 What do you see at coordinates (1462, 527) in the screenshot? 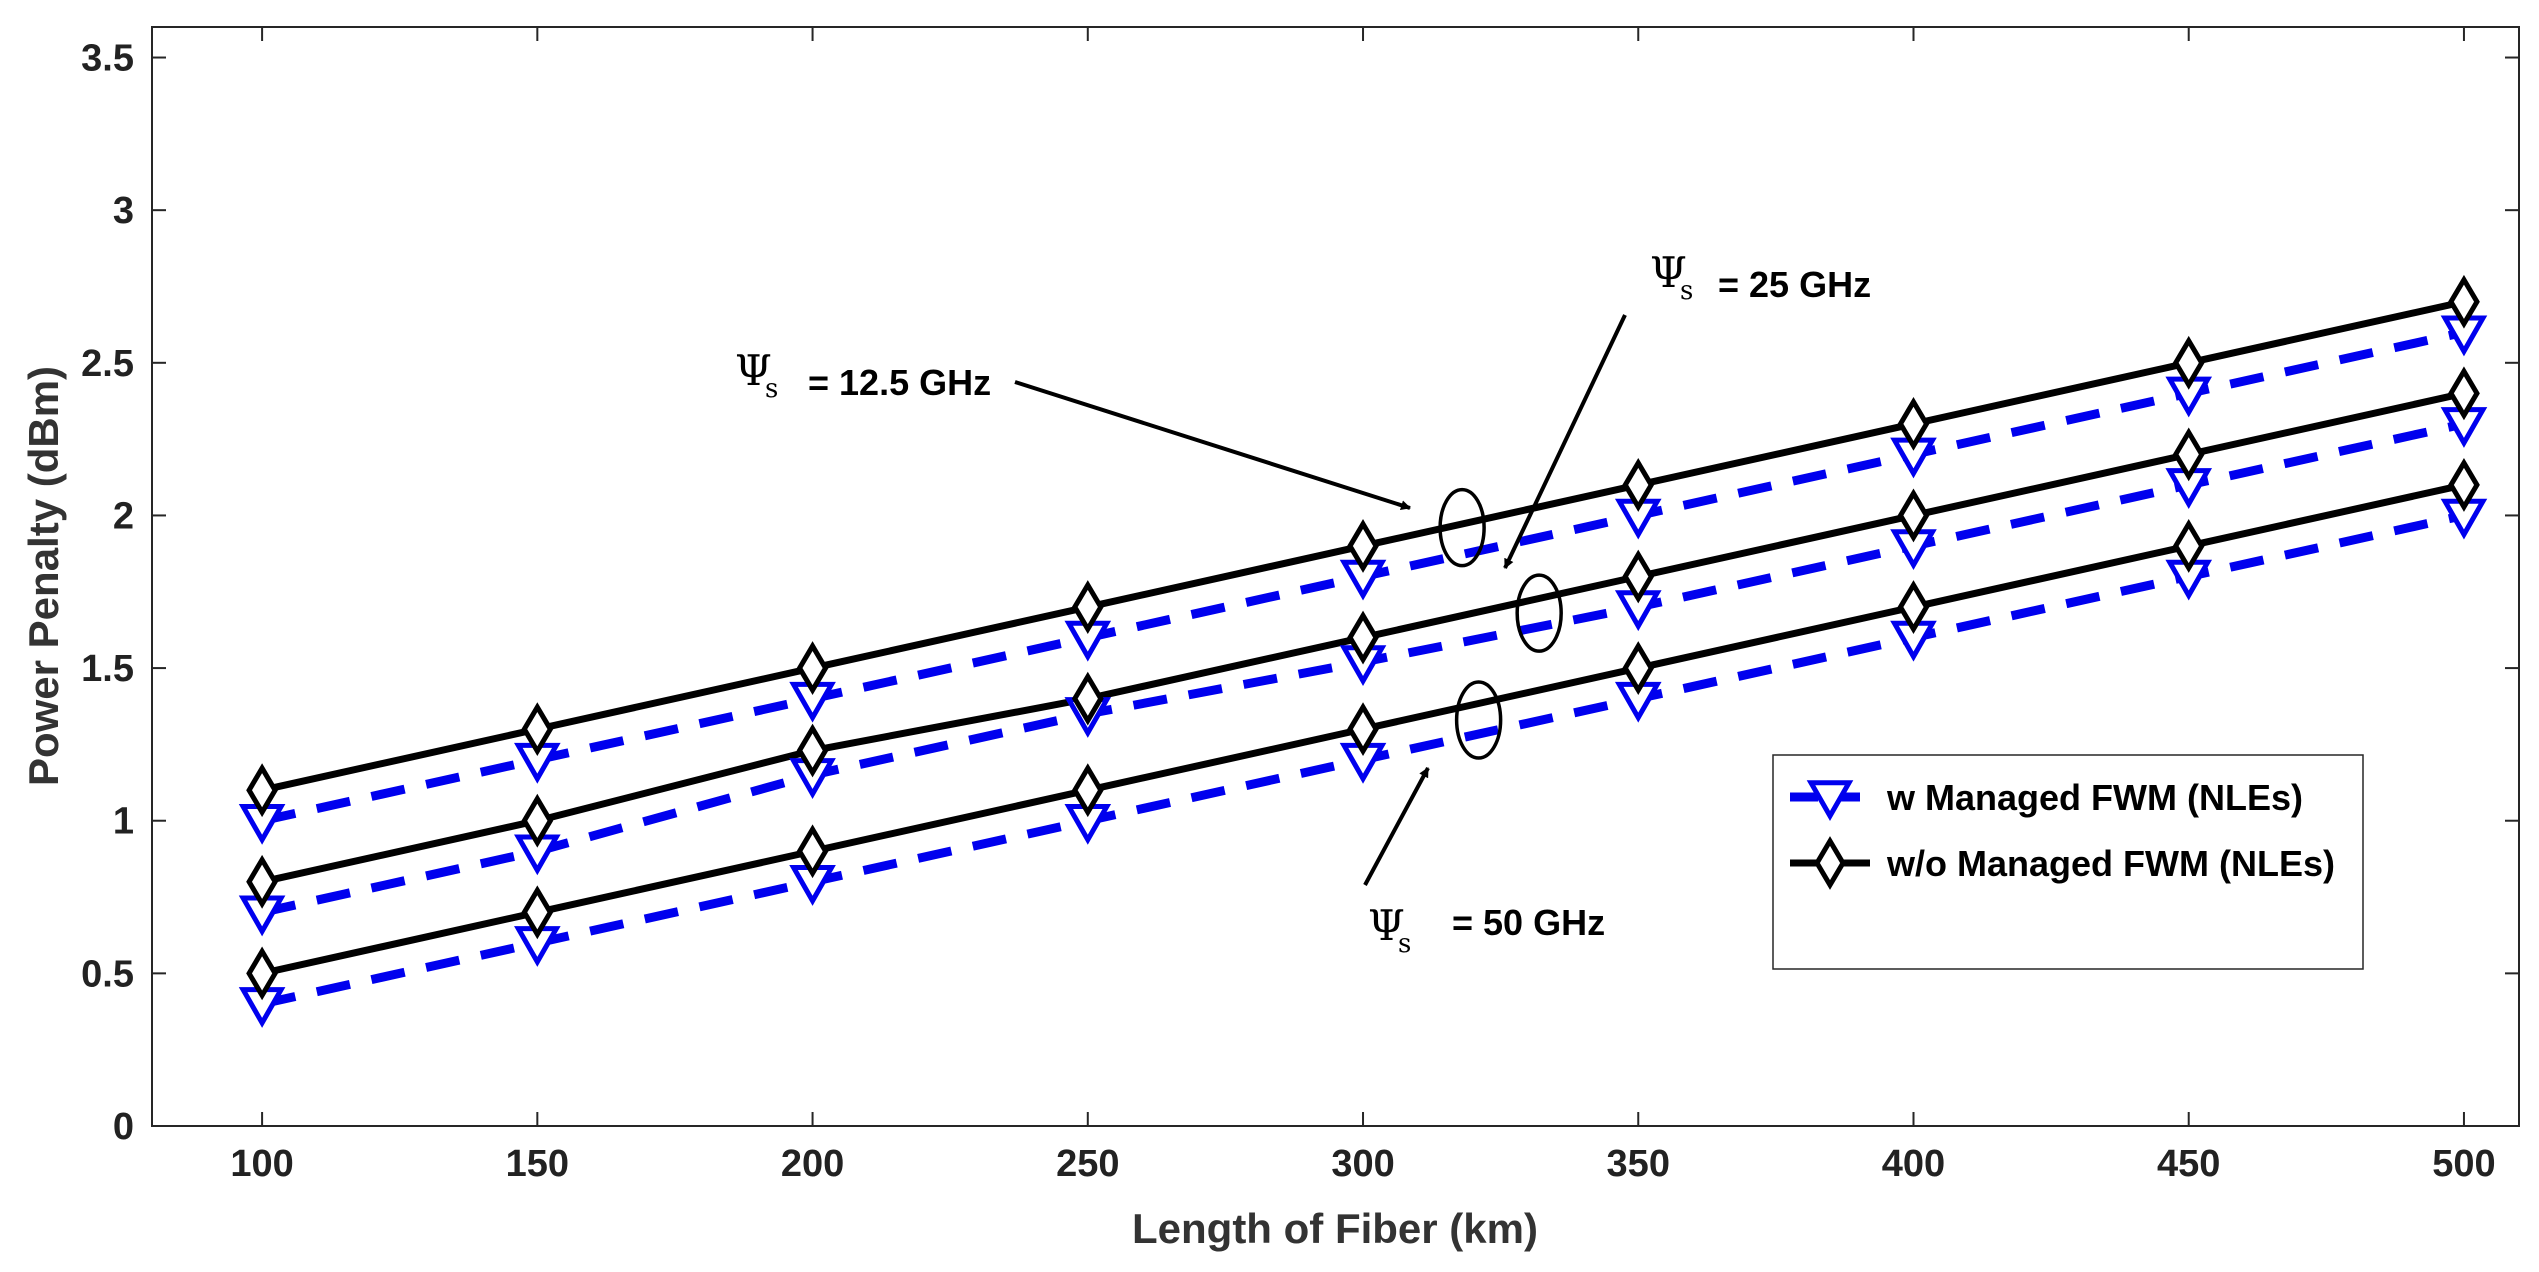
I see `annotation-12-5ghz-ellipse` at bounding box center [1462, 527].